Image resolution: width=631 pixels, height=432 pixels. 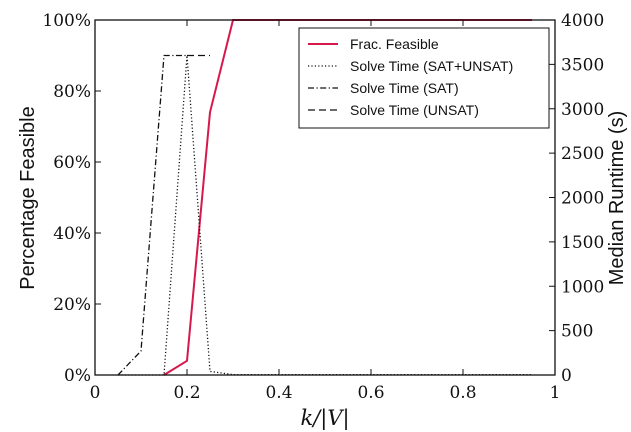 I want to click on legend-label-1: Solve Time (SAT+UNSAT), so click(x=431, y=66).